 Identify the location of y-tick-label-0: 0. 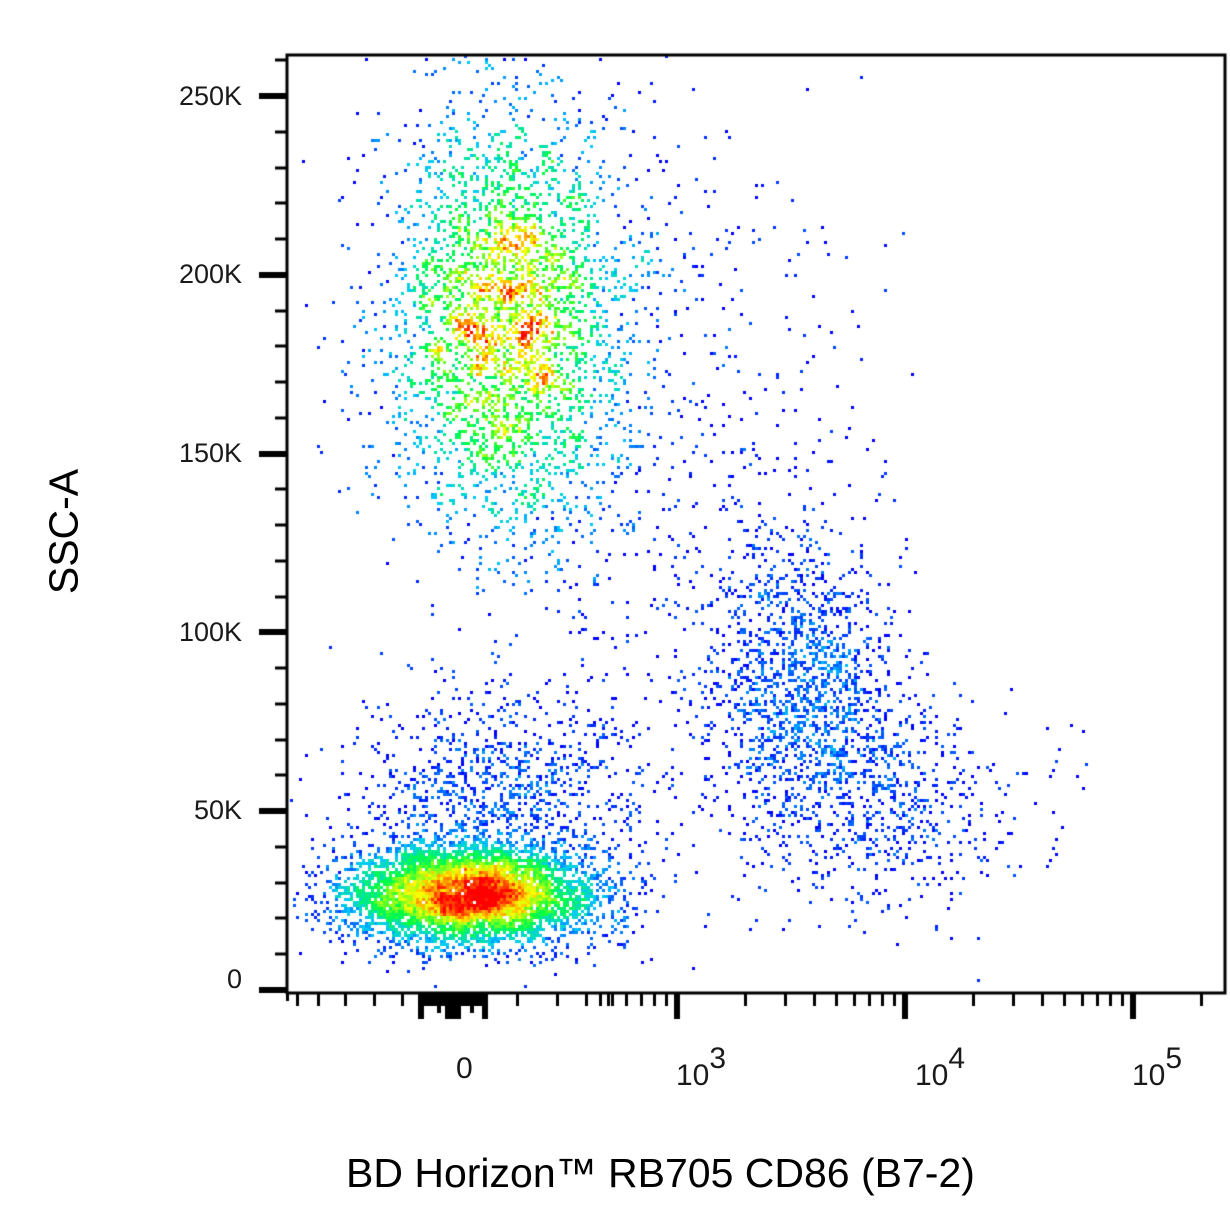
(234, 979).